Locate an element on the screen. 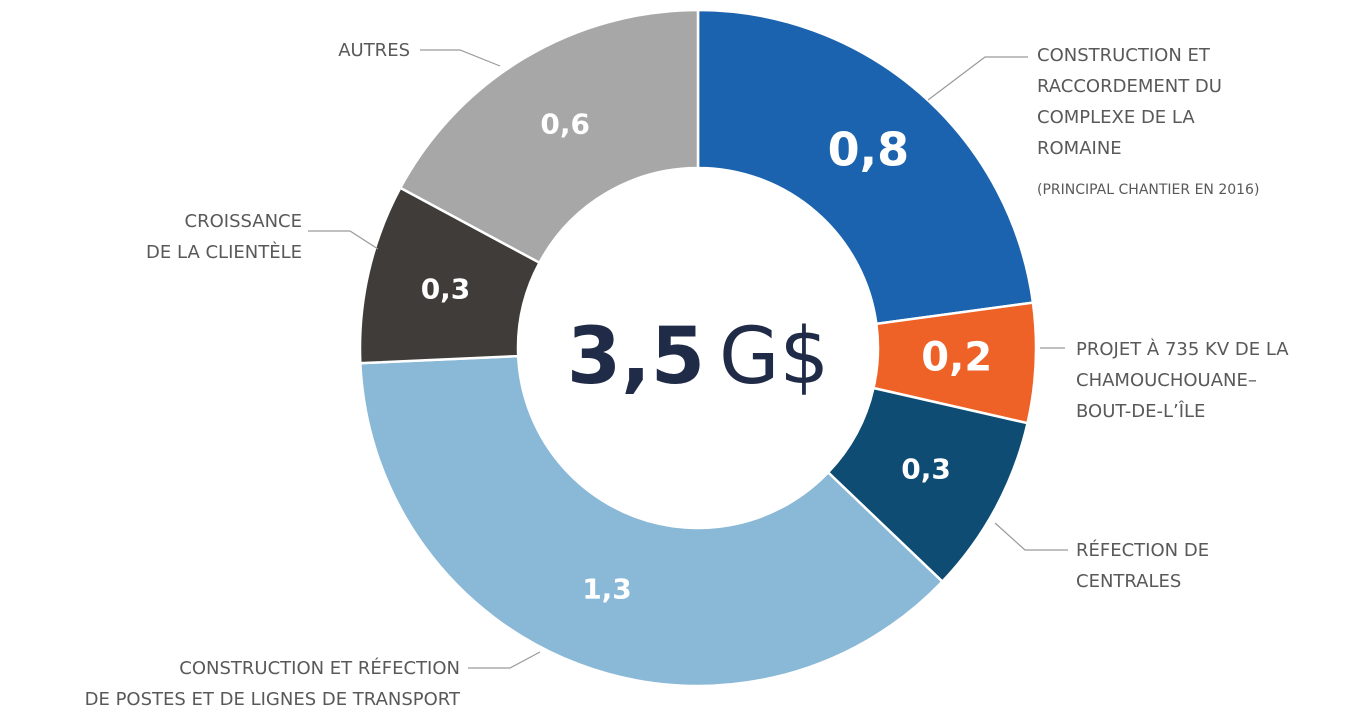  center-total: 3,5 G$ is located at coordinates (698, 357).